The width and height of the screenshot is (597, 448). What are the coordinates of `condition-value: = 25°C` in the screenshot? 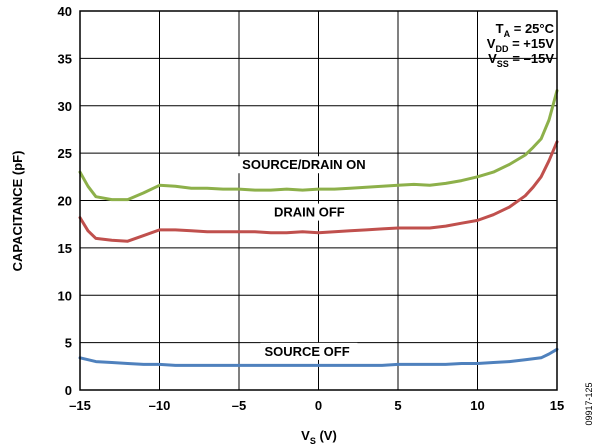 It's located at (532, 28).